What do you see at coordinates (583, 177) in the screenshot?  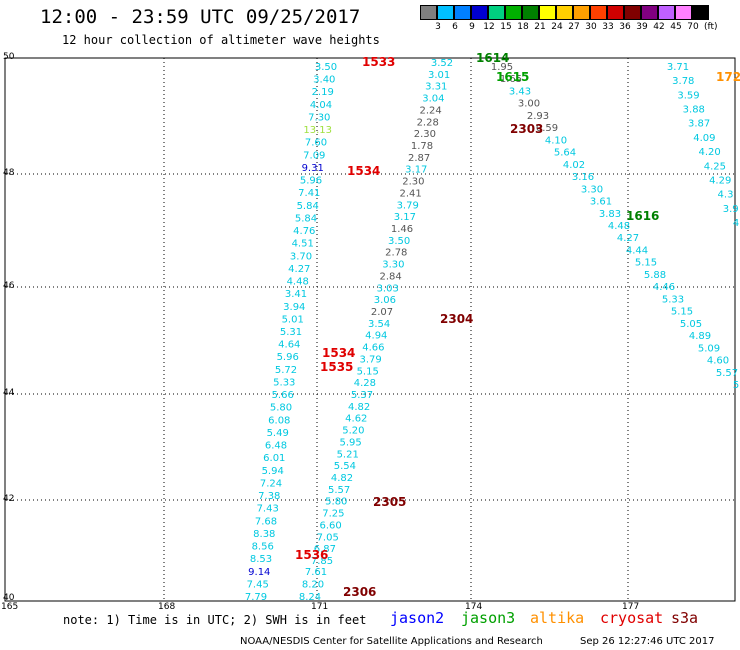 I see `wave-height-value: 3.16` at bounding box center [583, 177].